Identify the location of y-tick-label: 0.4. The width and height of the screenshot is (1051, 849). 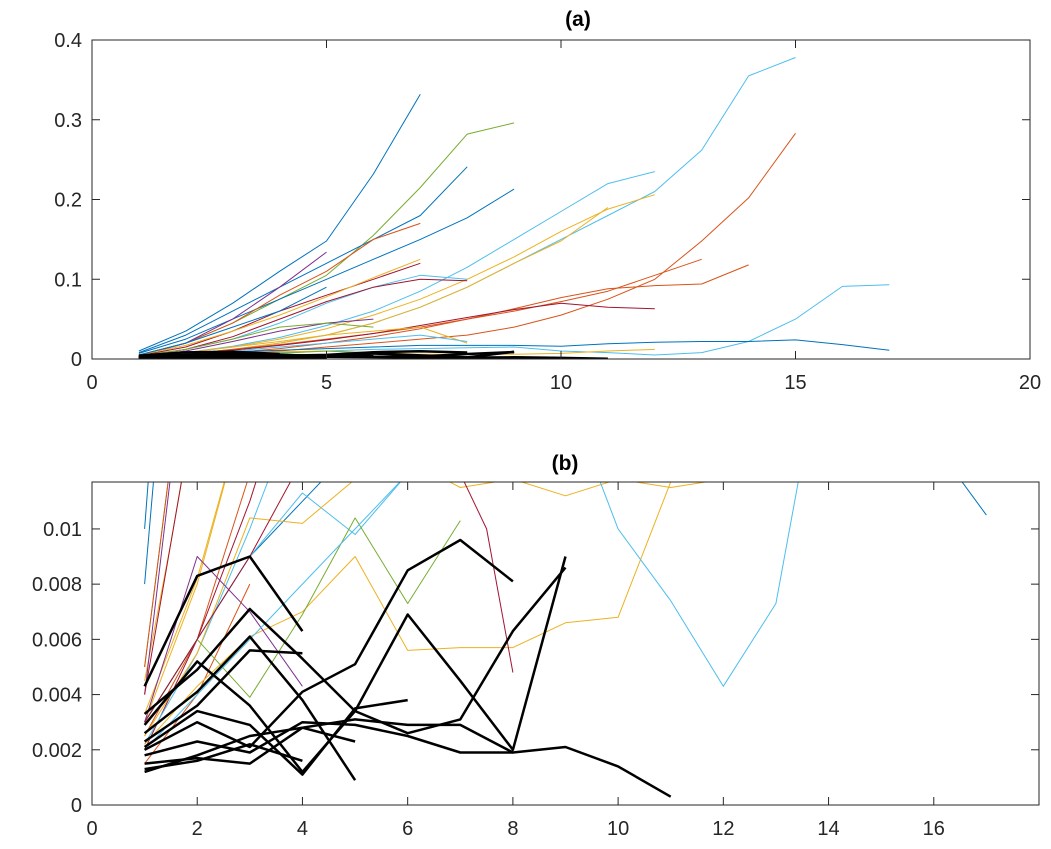
(68, 41).